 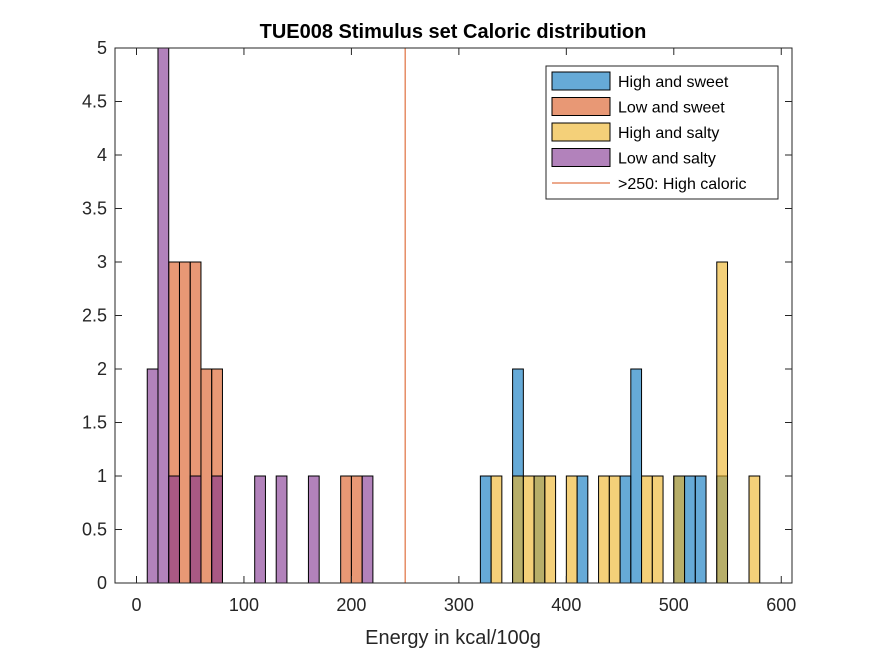 What do you see at coordinates (459, 605) in the screenshot?
I see `x-tick-label-3: 300` at bounding box center [459, 605].